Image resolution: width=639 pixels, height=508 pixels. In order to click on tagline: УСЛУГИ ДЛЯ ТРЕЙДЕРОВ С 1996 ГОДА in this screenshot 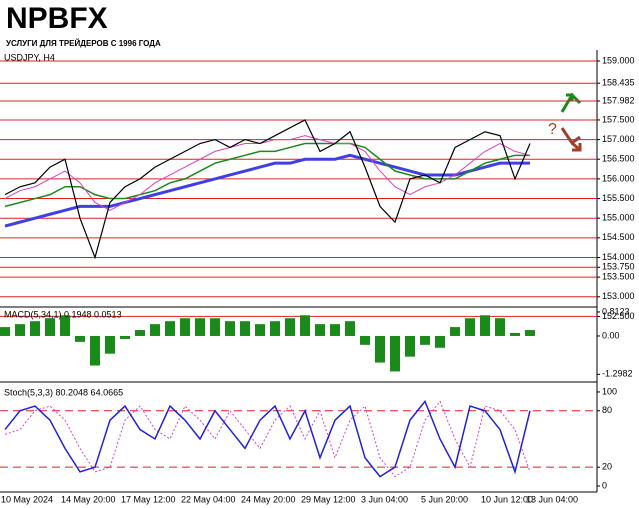, I will do `click(83, 43)`.